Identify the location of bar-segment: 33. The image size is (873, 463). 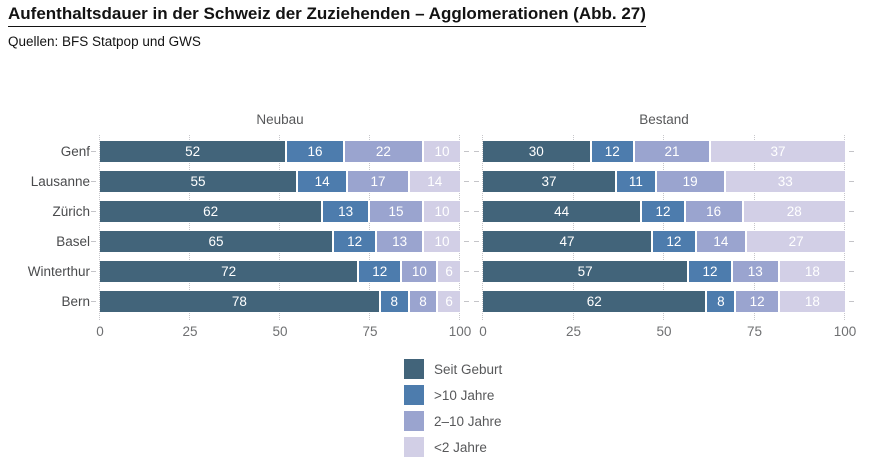
(785, 181).